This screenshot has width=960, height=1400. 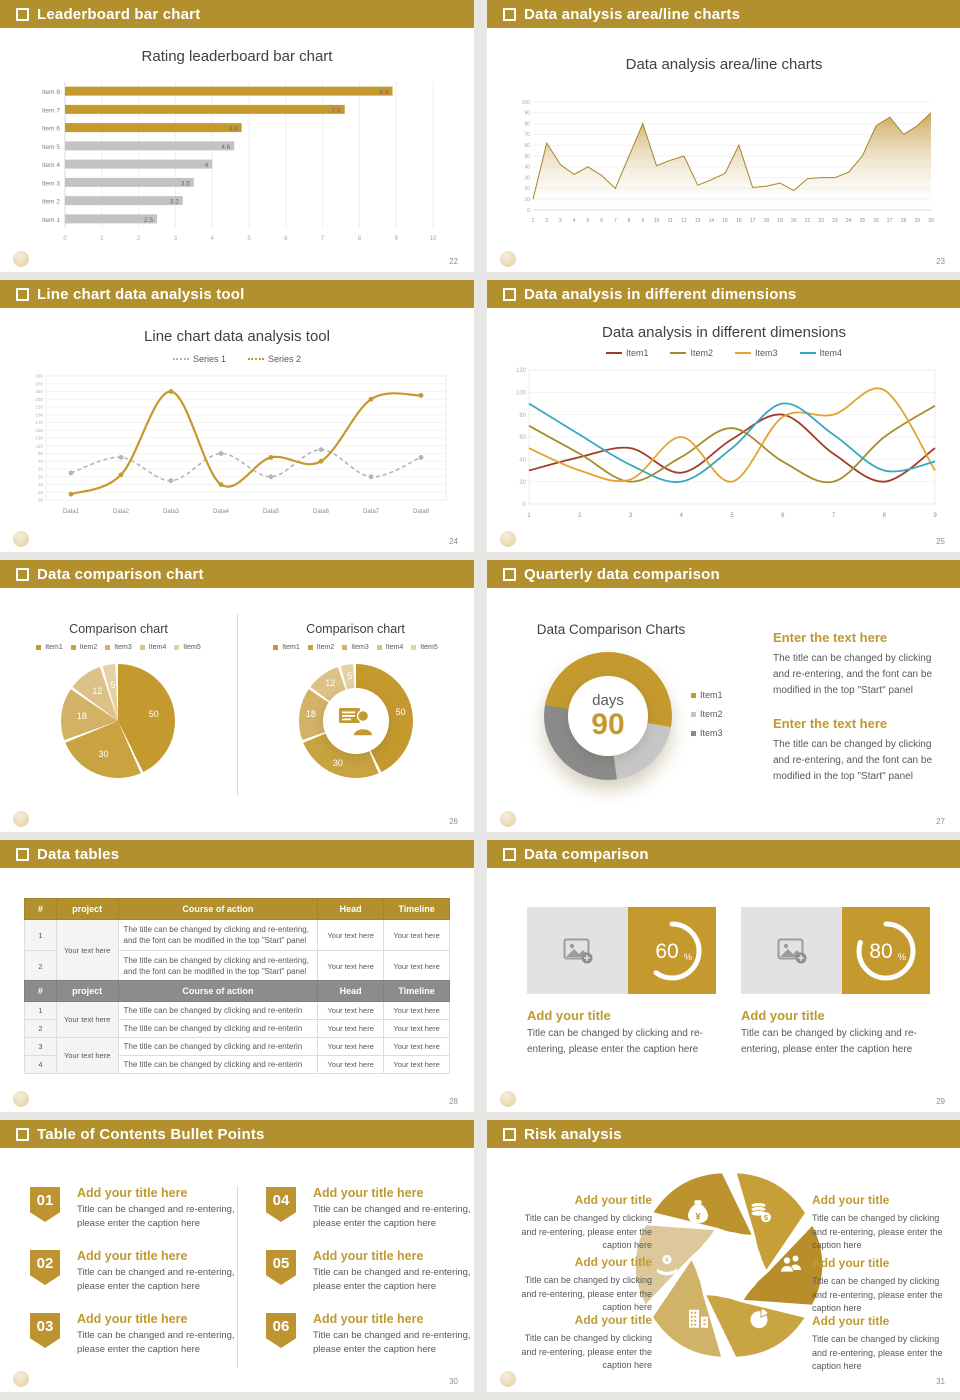 I want to click on series-line, so click(x=246, y=465).